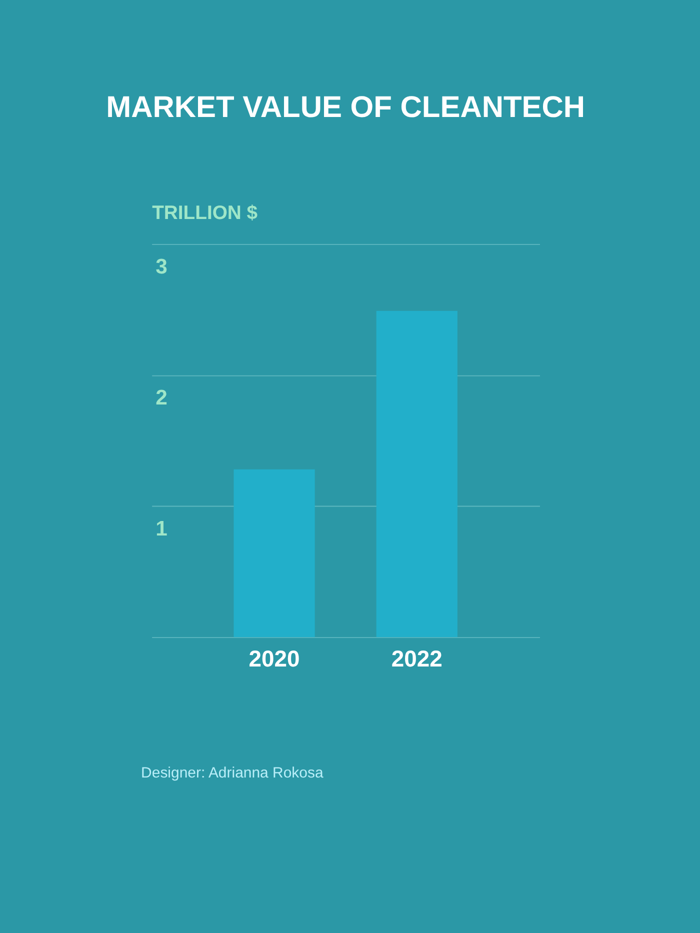 This screenshot has height=933, width=700. What do you see at coordinates (205, 213) in the screenshot?
I see `y-axis-title: TRILLION $` at bounding box center [205, 213].